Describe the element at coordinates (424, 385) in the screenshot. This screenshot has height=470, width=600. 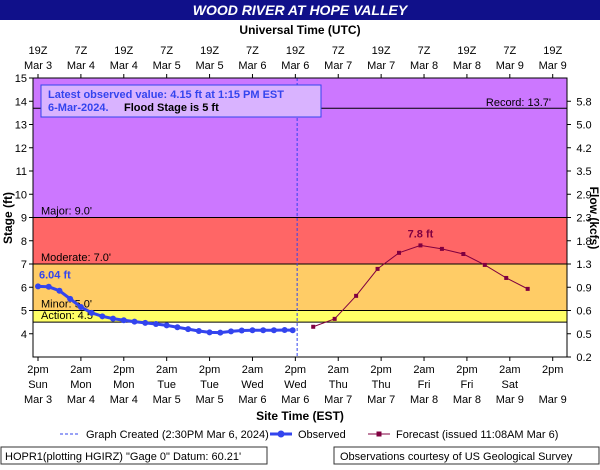
I see `x-tick-label: Fri` at that location.